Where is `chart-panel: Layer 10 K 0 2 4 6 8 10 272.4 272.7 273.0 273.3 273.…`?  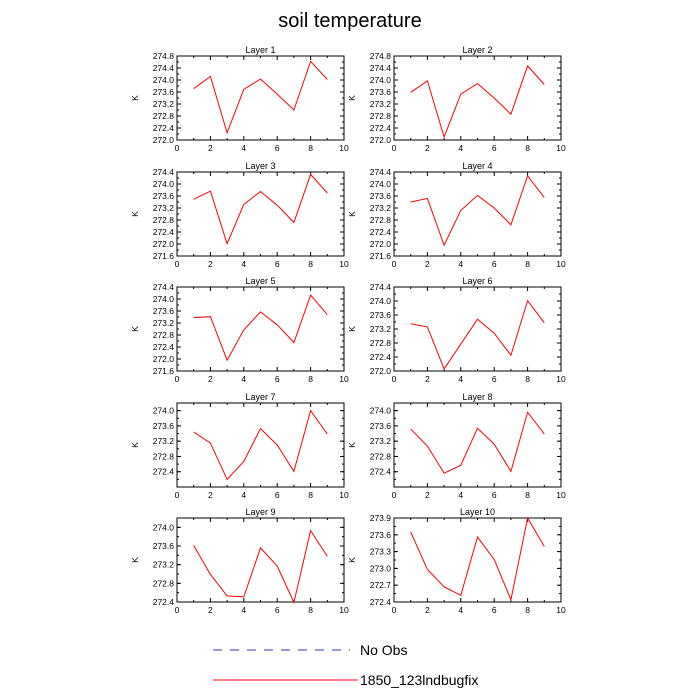 chart-panel: Layer 10 K 0 2 4 6 8 10 272.4 272.7 273.0 273.3 273.… is located at coordinates (456, 561).